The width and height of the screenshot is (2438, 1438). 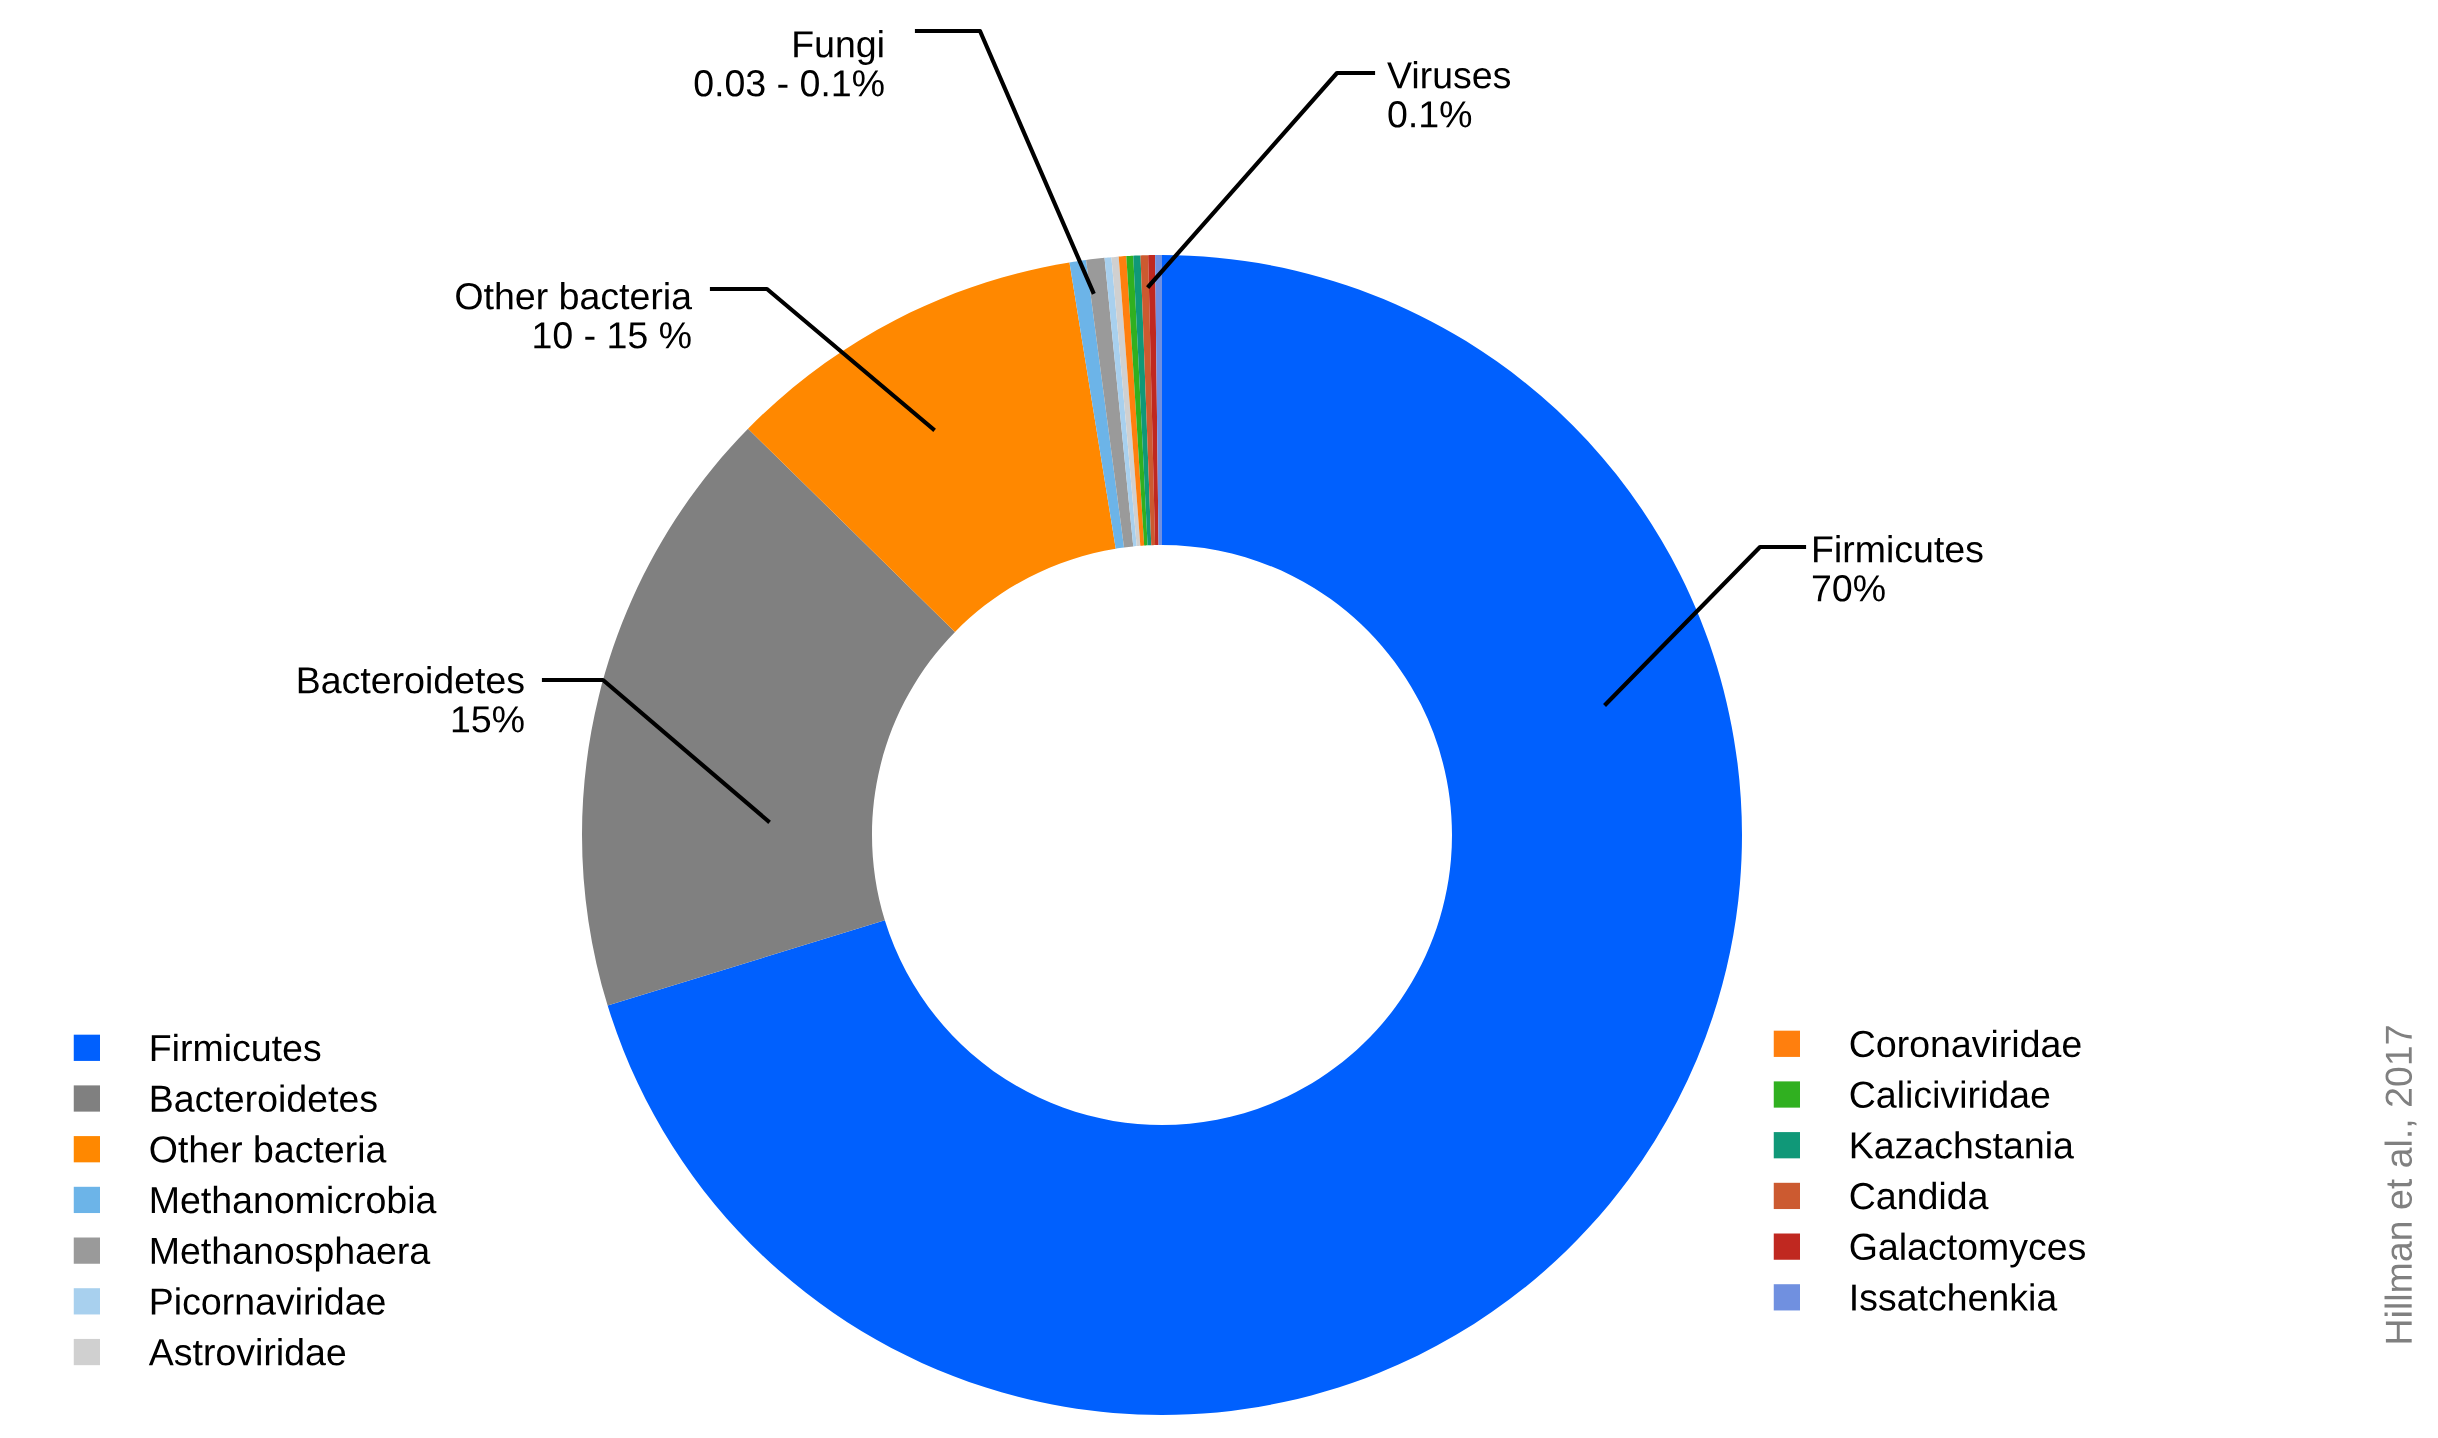 What do you see at coordinates (264, 1098) in the screenshot?
I see `legend-label: Bacteroidetes` at bounding box center [264, 1098].